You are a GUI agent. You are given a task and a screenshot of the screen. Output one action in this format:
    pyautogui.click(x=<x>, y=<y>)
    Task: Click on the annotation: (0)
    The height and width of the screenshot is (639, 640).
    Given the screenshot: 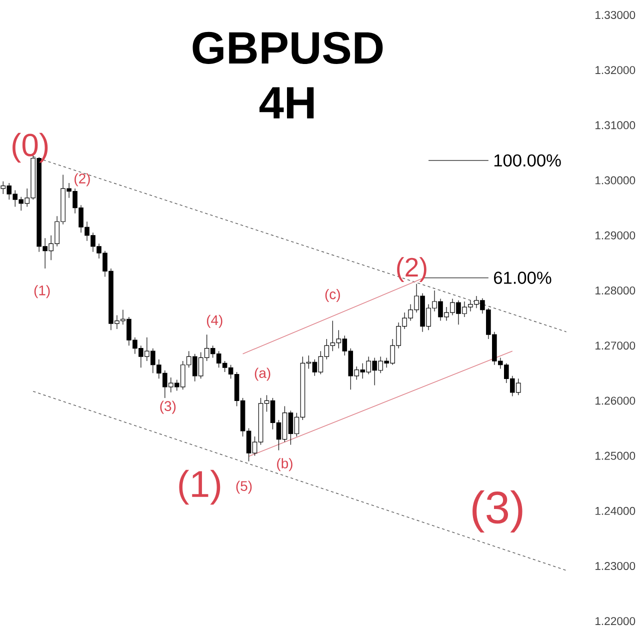 What is the action you would take?
    pyautogui.click(x=30, y=147)
    